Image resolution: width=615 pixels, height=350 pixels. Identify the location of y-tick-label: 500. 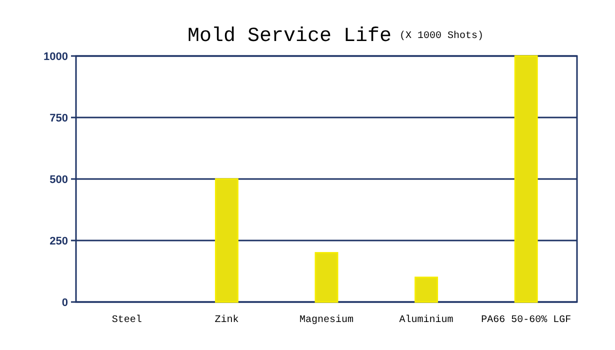
(59, 180).